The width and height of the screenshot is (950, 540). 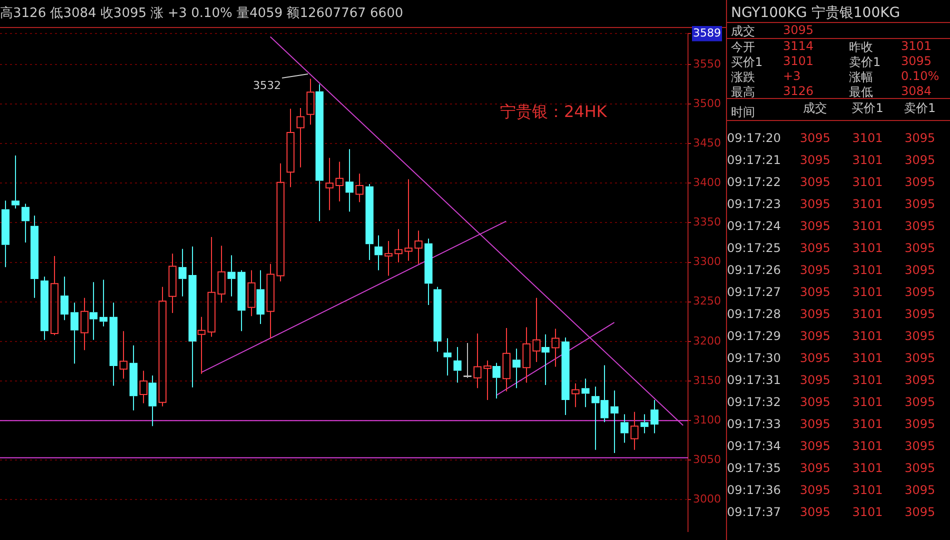 What do you see at coordinates (754, 226) in the screenshot?
I see `y-tick-label: 09:17:24` at bounding box center [754, 226].